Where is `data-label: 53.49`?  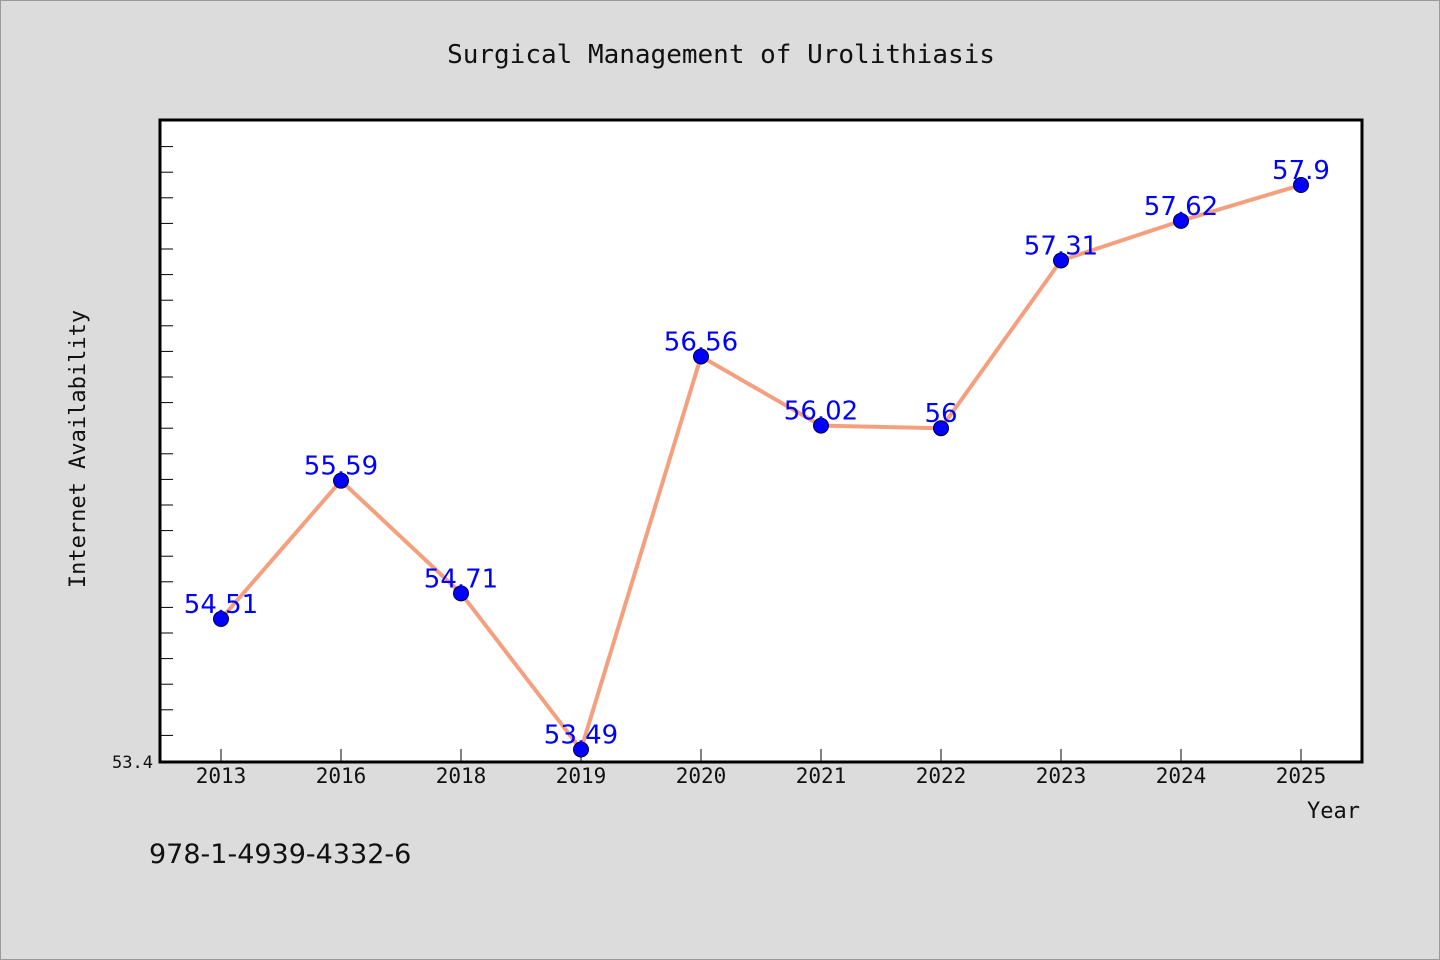 data-label: 53.49 is located at coordinates (581, 735).